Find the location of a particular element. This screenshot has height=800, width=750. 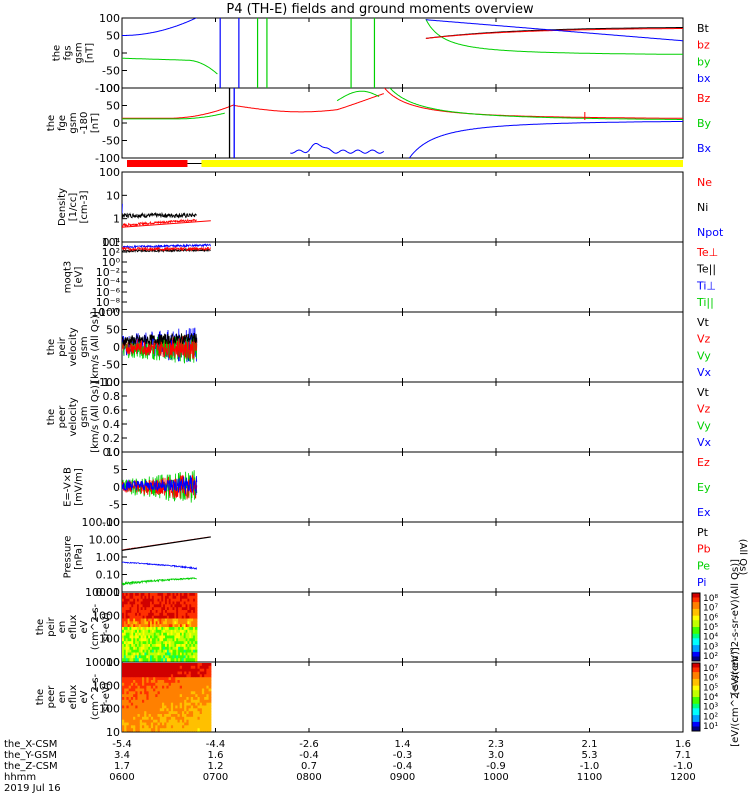

colorbar-band is located at coordinates (696, 597).